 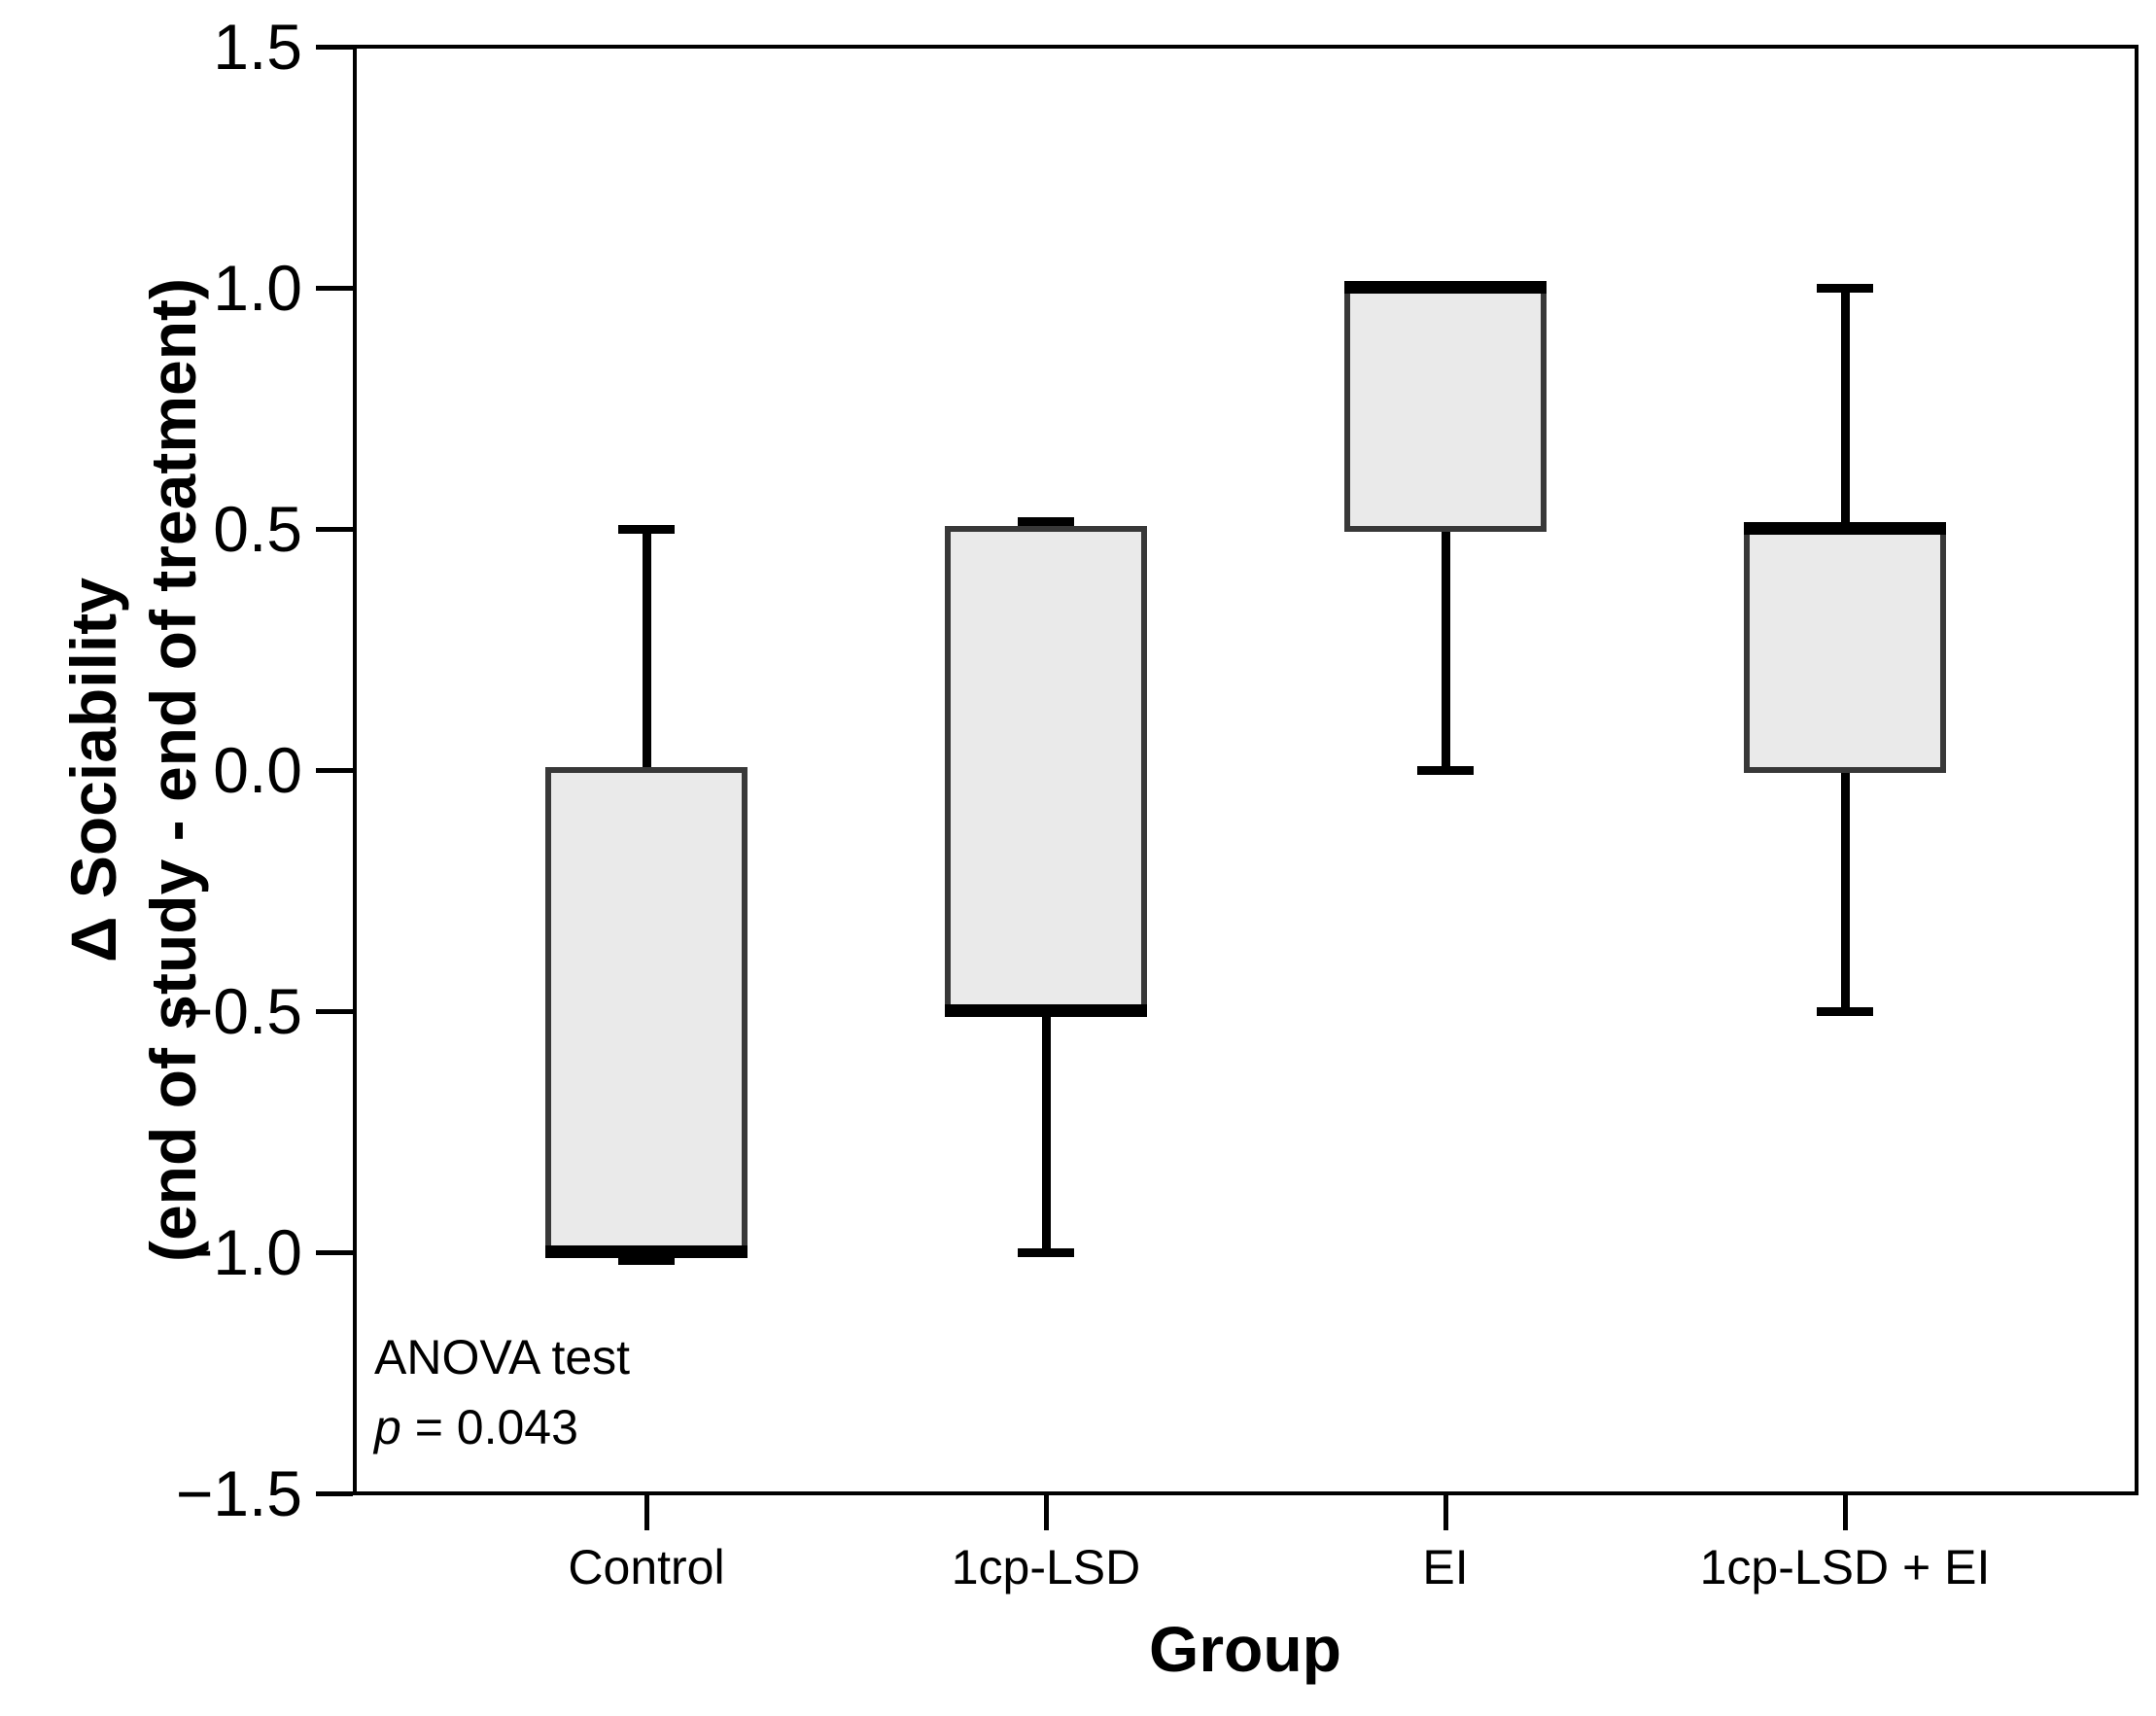 What do you see at coordinates (257, 288) in the screenshot?
I see `y-tick-label: 1.0` at bounding box center [257, 288].